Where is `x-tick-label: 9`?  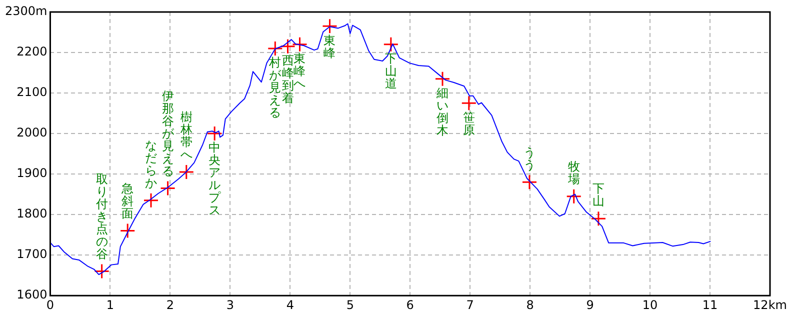 x-tick-label: 9 is located at coordinates (590, 305).